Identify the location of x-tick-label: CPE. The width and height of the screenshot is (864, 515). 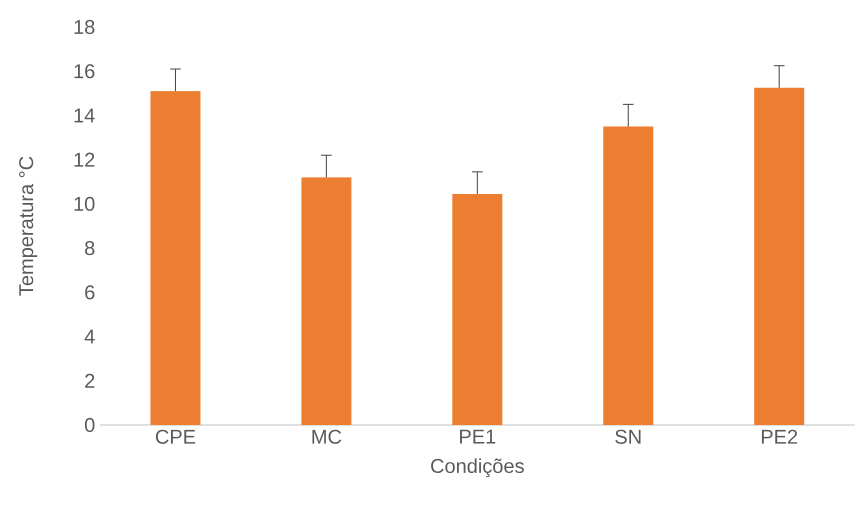
(176, 437).